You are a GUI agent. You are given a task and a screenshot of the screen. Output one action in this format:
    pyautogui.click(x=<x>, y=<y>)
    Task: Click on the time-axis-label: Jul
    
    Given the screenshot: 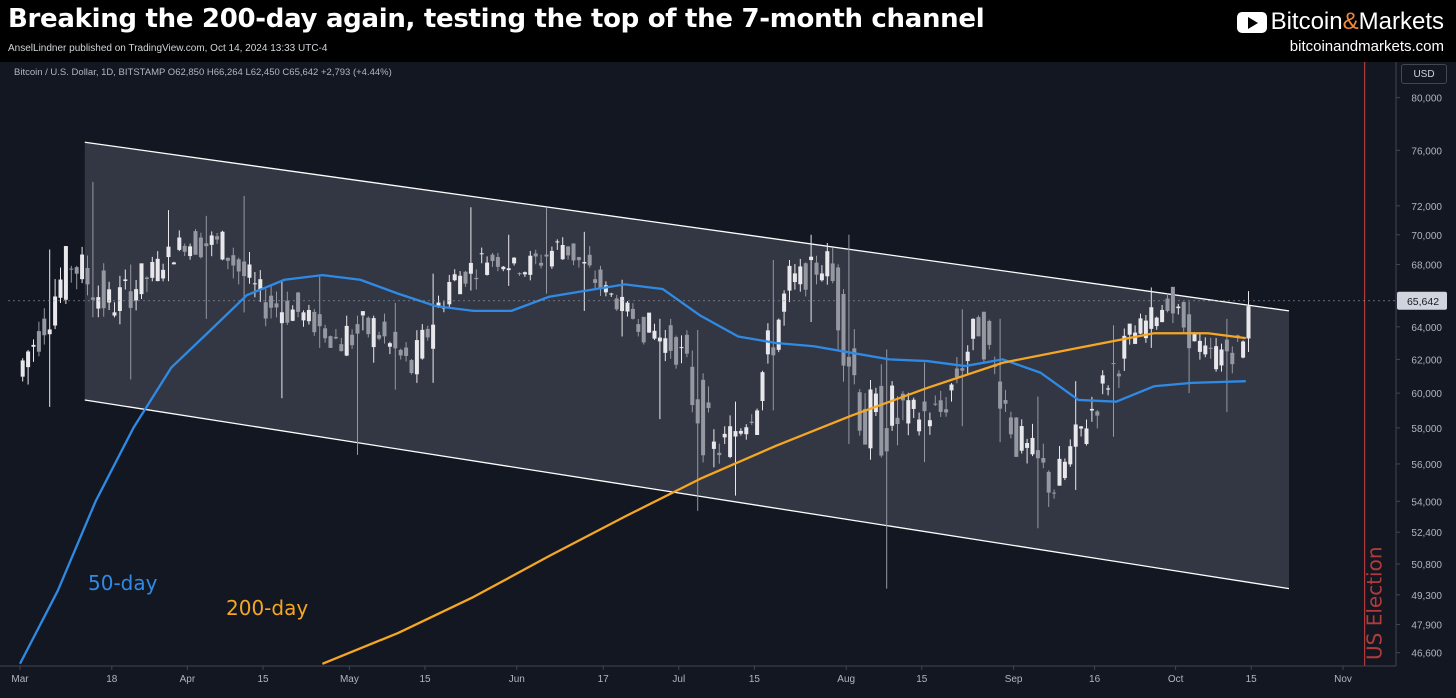 What is the action you would take?
    pyautogui.click(x=678, y=679)
    